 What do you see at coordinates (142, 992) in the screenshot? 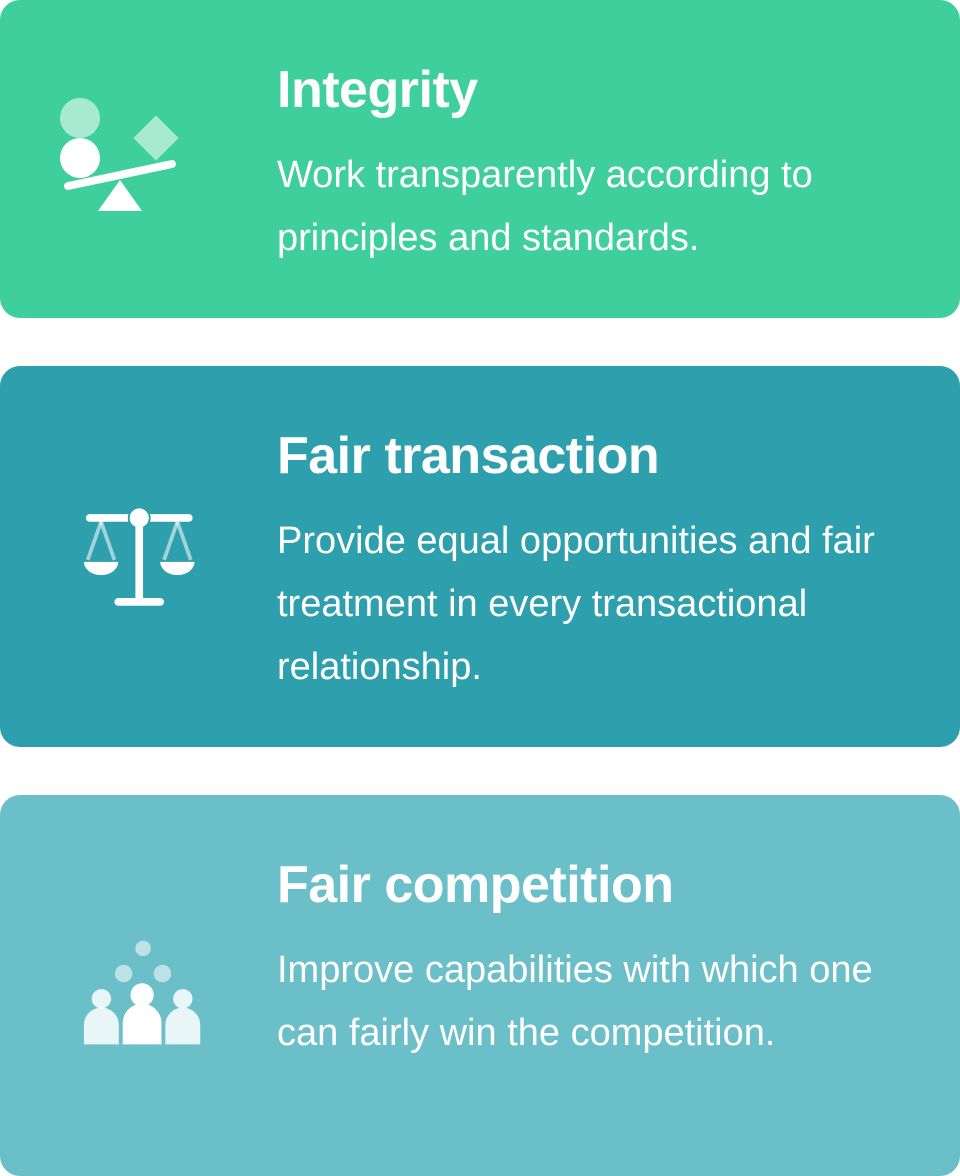
I see `people-group-icon` at bounding box center [142, 992].